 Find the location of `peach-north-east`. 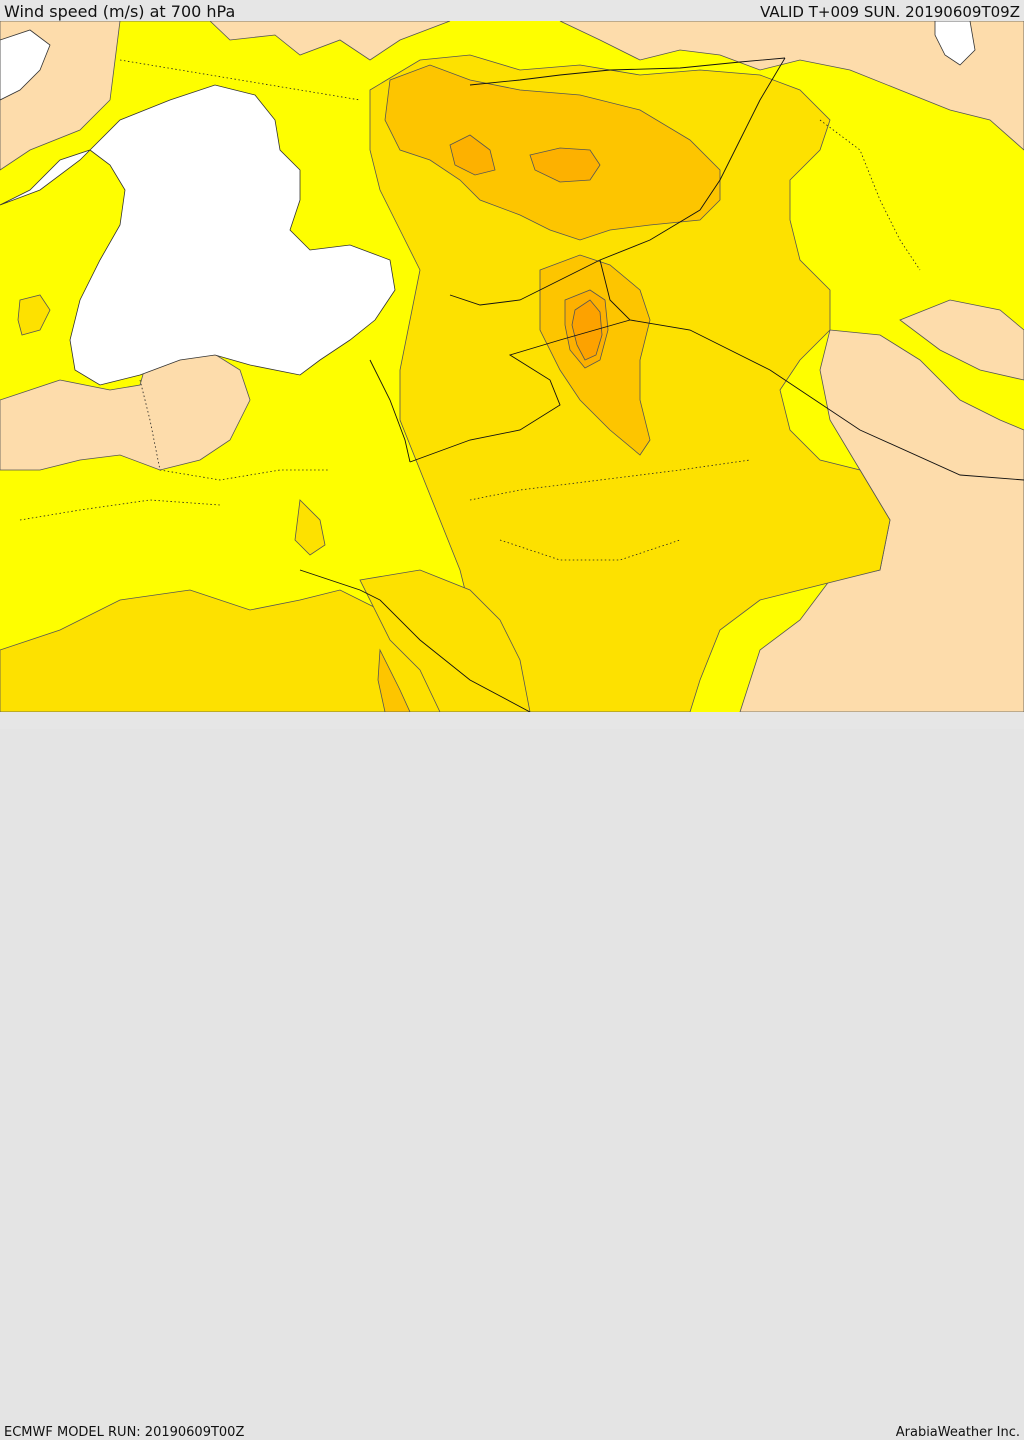

peach-north-east is located at coordinates (791, 86).